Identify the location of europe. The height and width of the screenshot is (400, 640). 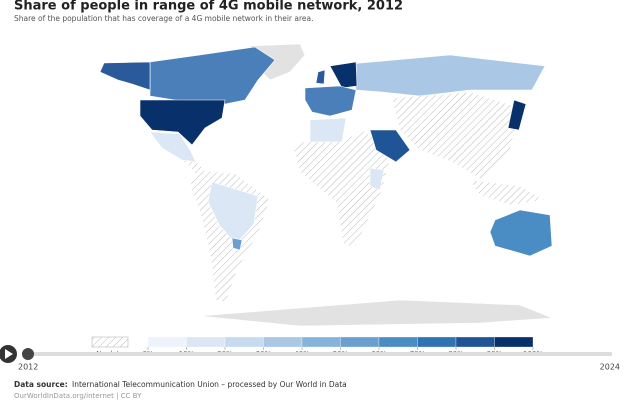
(330, 101).